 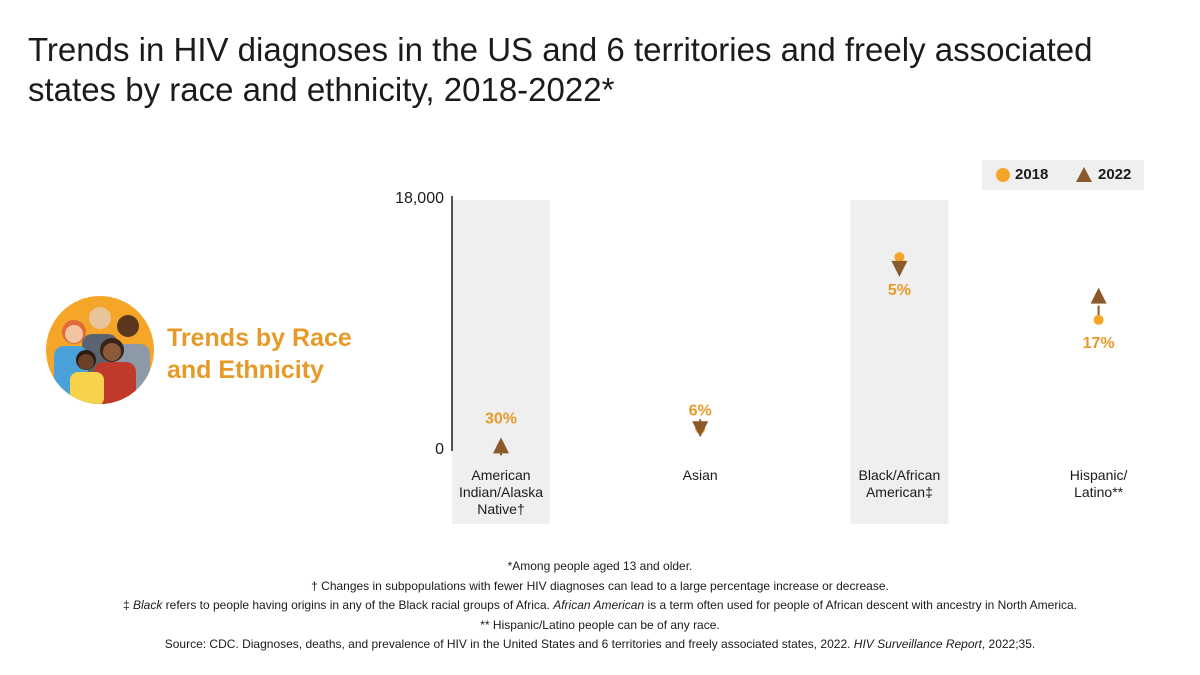 What do you see at coordinates (899, 492) in the screenshot?
I see `category-label: American‡` at bounding box center [899, 492].